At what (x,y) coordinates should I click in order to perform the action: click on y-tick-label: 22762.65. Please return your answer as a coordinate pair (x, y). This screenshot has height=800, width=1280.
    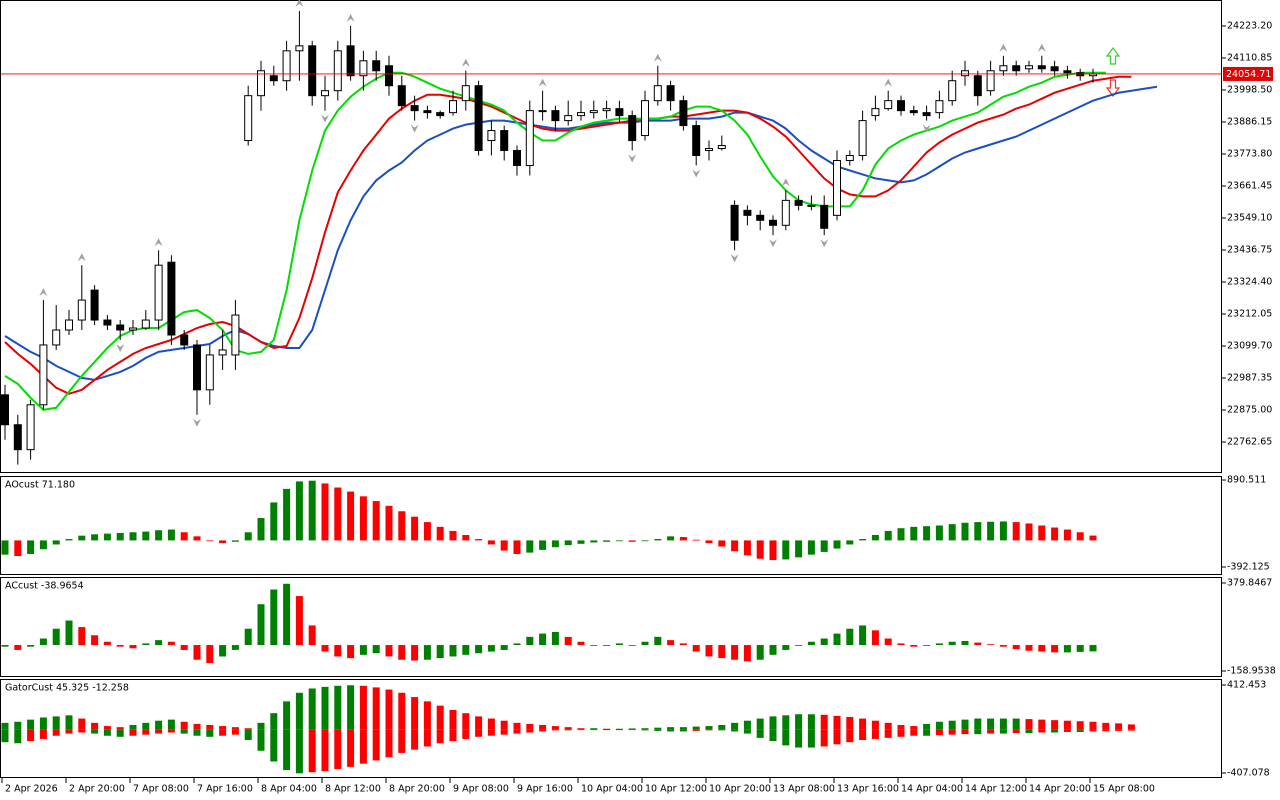
    Looking at the image, I should click on (1249, 442).